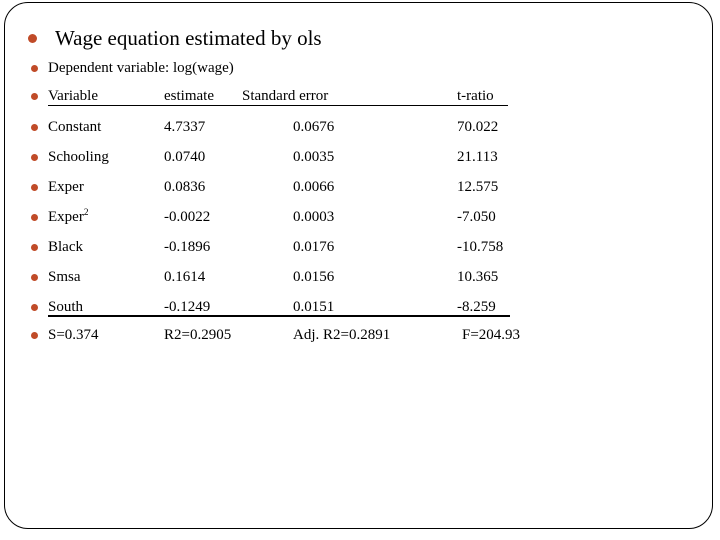 The image size is (720, 540). What do you see at coordinates (478, 187) in the screenshot?
I see `cell-t-ratio: 12.575` at bounding box center [478, 187].